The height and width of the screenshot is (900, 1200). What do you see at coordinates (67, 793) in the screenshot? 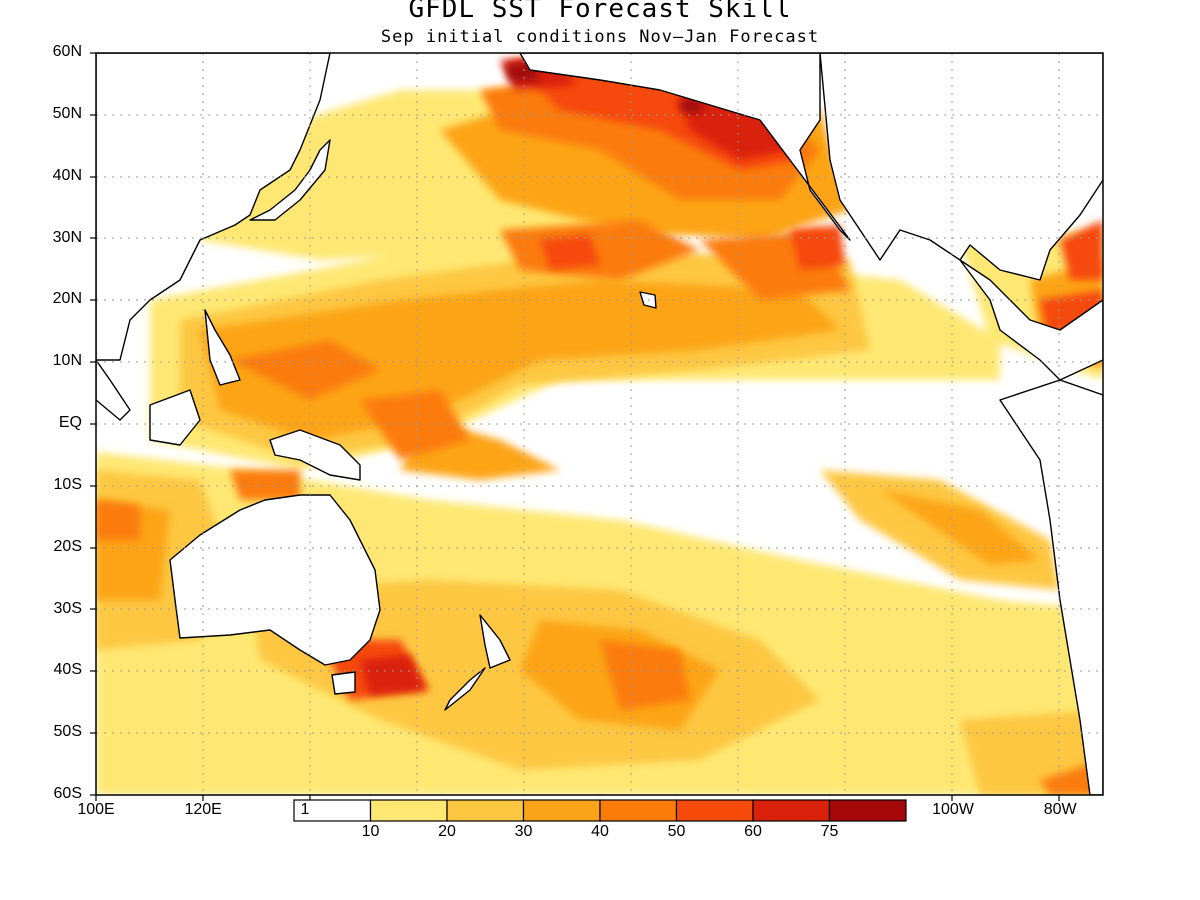
I see `lat-label: 60S` at bounding box center [67, 793].